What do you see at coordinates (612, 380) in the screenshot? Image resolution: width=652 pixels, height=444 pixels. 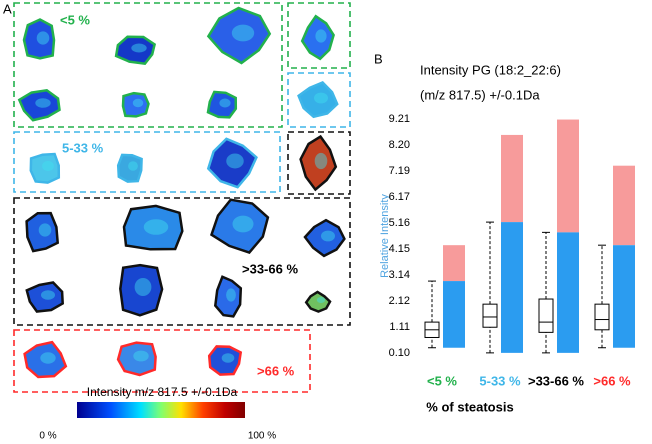 I see `x-tick-label: >66 %` at bounding box center [612, 380].